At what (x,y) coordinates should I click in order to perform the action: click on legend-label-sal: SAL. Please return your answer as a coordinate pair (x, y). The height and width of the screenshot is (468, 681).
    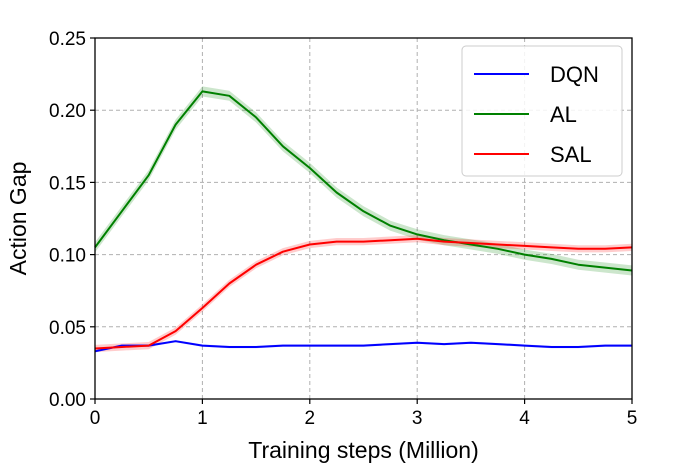
    Looking at the image, I should click on (571, 154).